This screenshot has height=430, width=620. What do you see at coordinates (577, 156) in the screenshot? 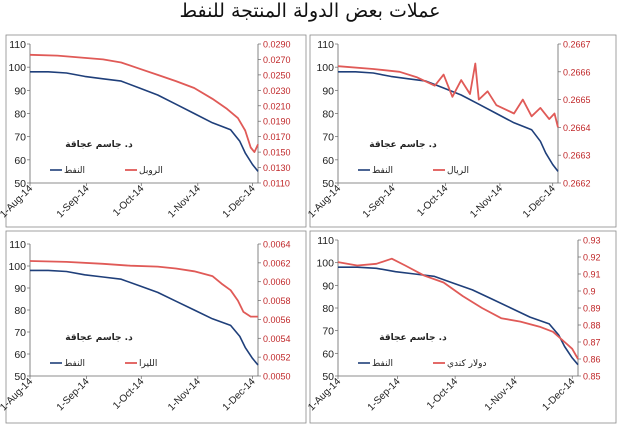
I see `right-tick-label: 0.2663` at bounding box center [577, 156].